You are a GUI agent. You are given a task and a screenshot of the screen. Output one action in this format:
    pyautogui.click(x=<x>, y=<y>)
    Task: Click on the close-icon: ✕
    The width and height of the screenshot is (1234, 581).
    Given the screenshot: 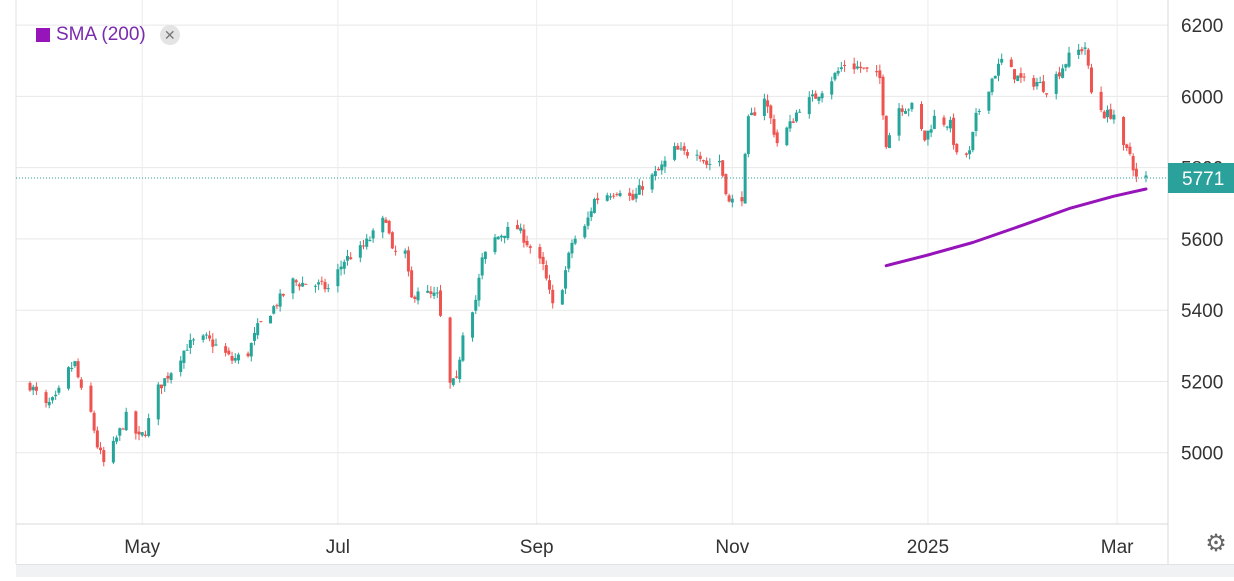 What is the action you would take?
    pyautogui.click(x=169, y=35)
    